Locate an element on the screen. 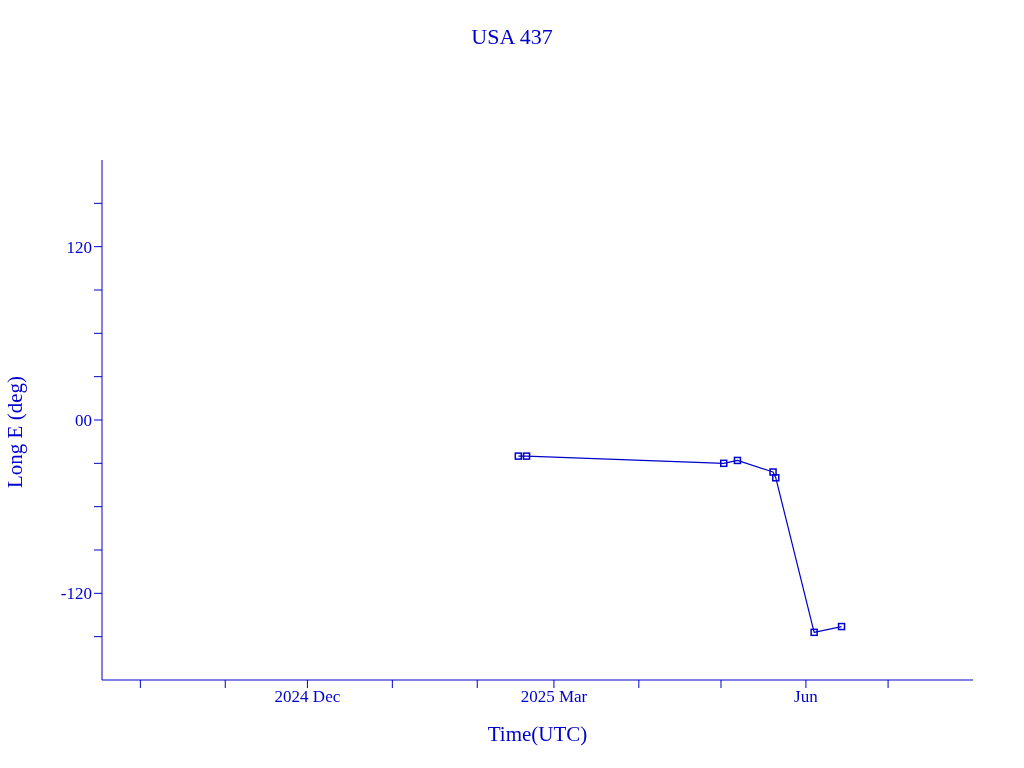 The height and width of the screenshot is (768, 1024). y-tick-label: 00 is located at coordinates (83, 421).